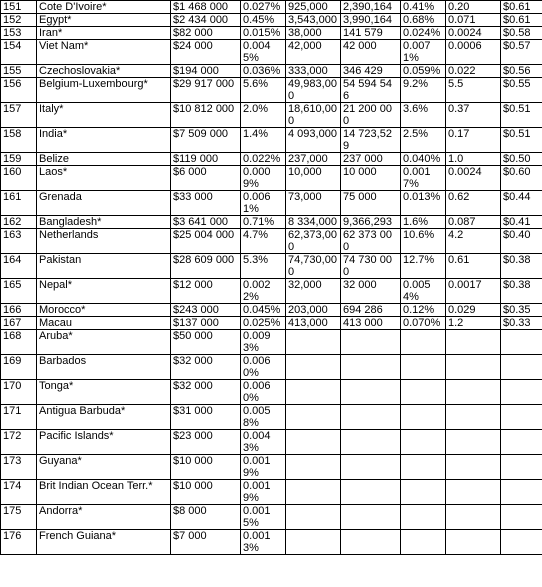 The height and width of the screenshot is (587, 542). I want to click on amount-cell: $50 000, so click(205, 342).